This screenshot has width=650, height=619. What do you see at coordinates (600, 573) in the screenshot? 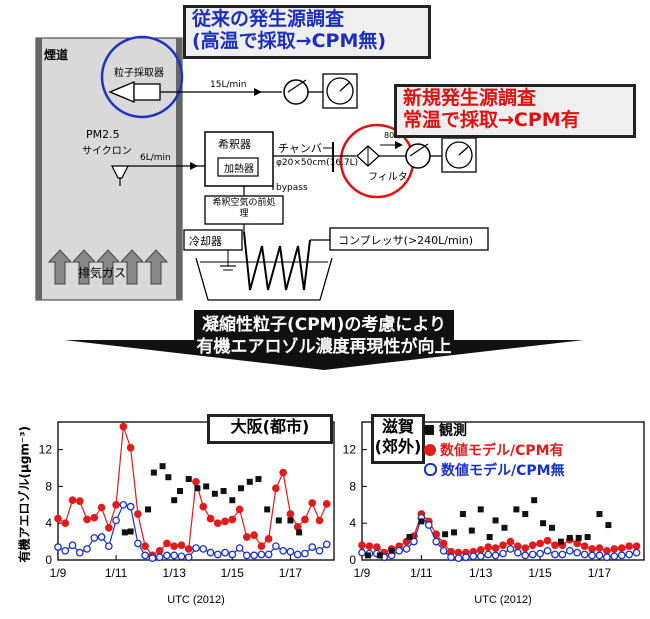
I see `x-tick-label: 1/17` at bounding box center [600, 573].